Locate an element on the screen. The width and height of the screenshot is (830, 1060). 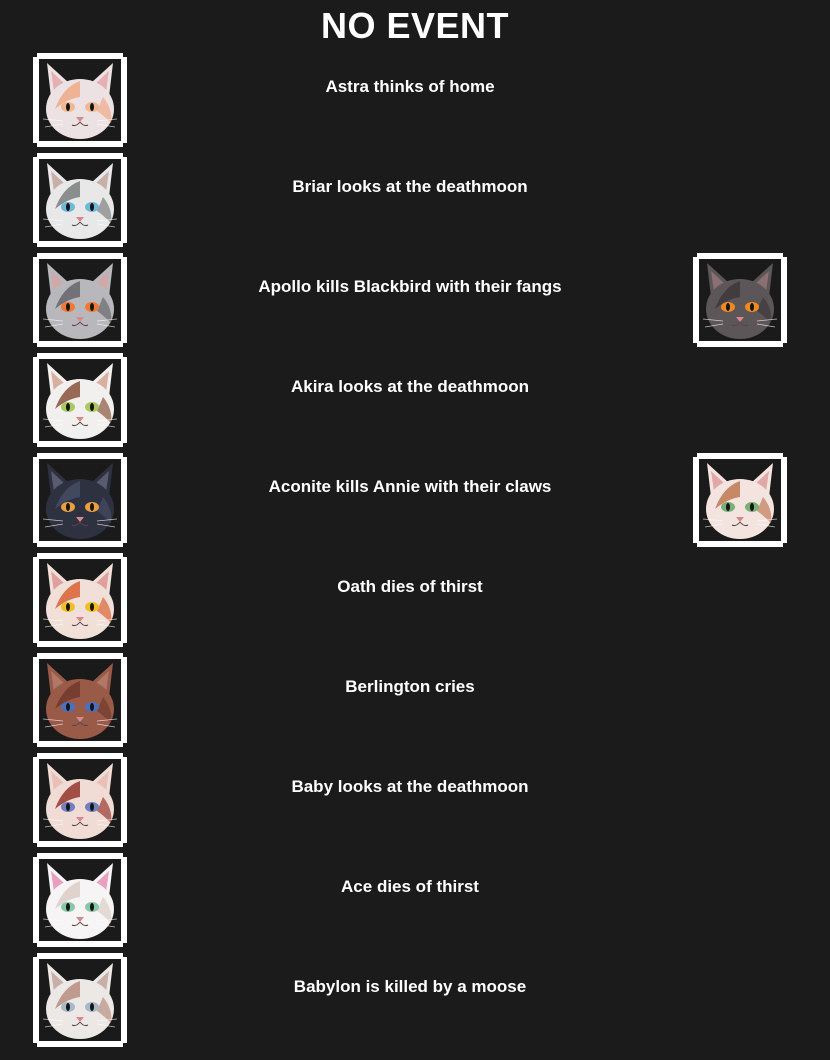
ace-cat-portrait-icon is located at coordinates (80, 900).